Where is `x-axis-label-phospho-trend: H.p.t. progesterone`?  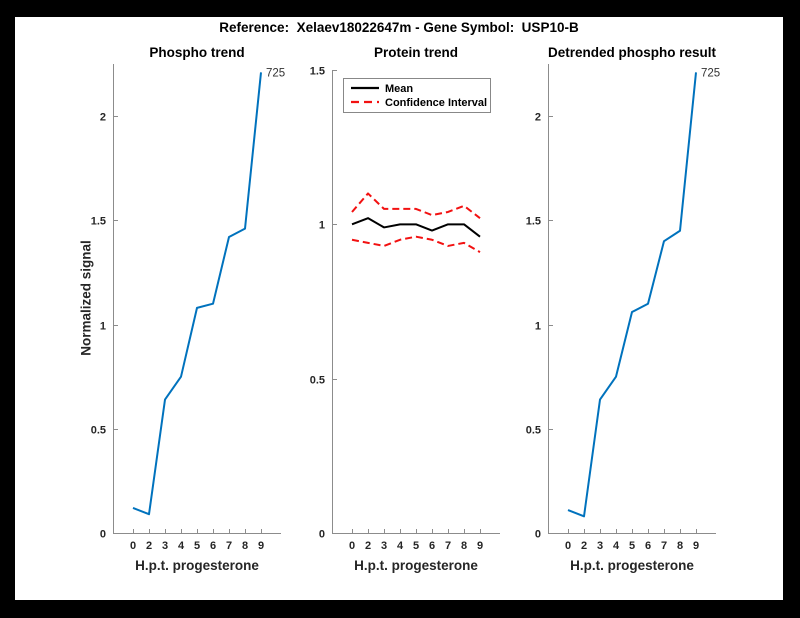
x-axis-label-phospho-trend: H.p.t. progesterone is located at coordinates (197, 565).